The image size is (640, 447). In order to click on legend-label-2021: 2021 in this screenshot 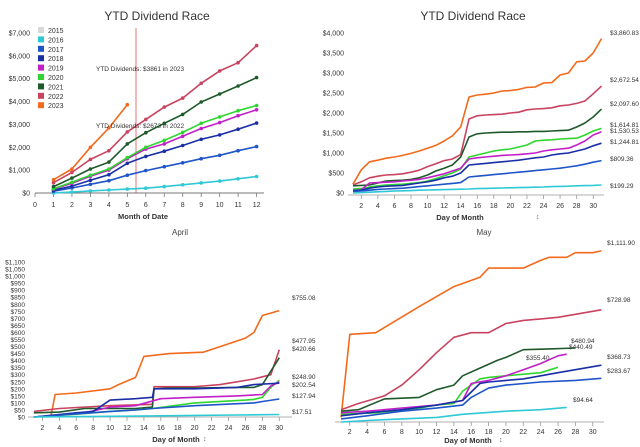, I will do `click(56, 87)`.